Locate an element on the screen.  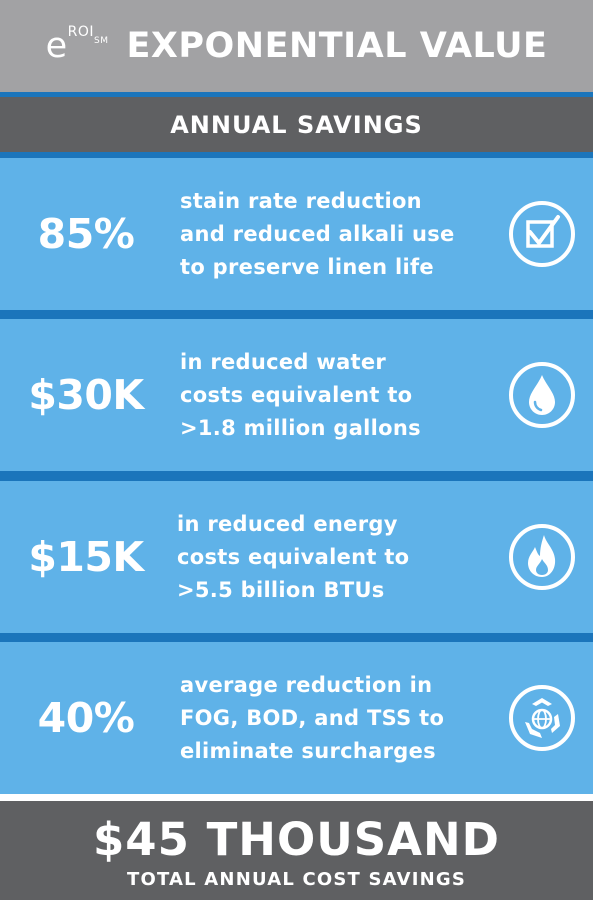
description-line: >5.5 billion BTUs is located at coordinates (281, 589).